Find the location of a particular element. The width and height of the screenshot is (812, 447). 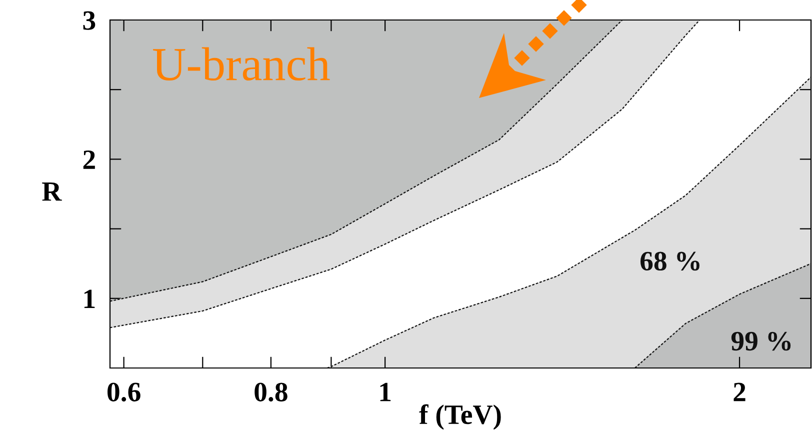

annotation: U-branch is located at coordinates (241, 64).